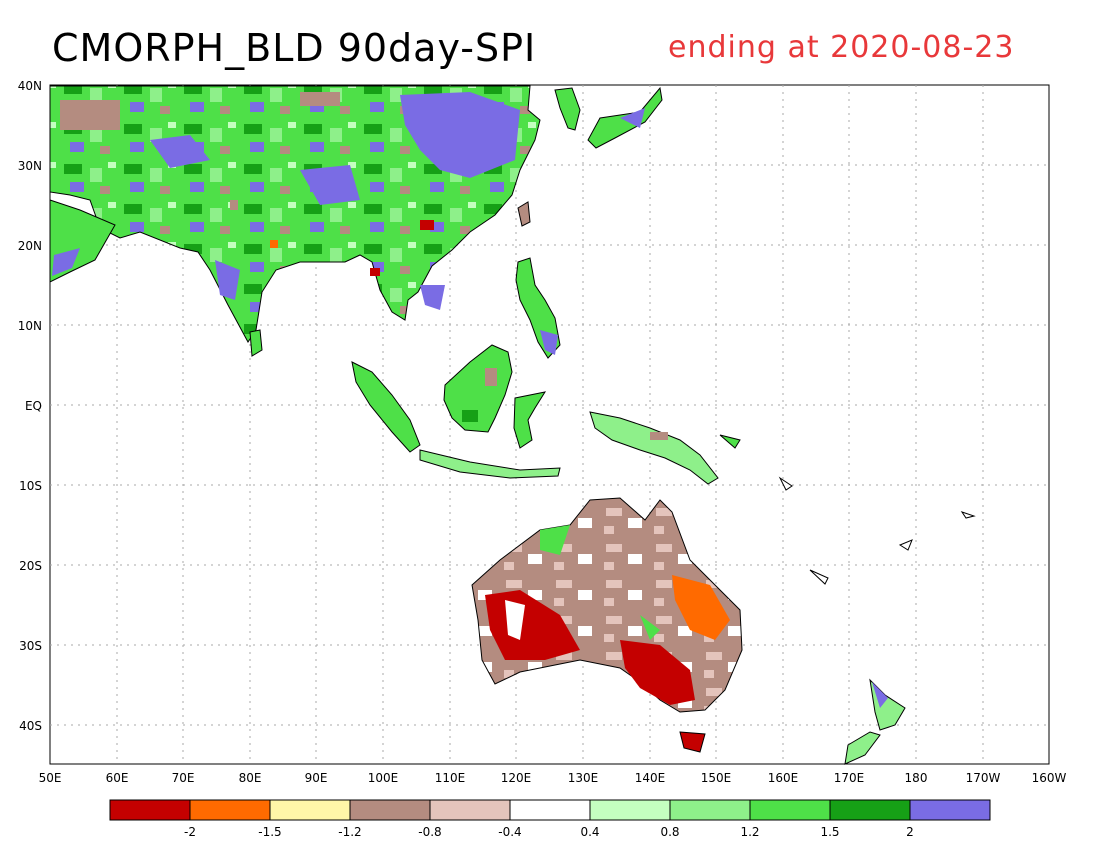 The image size is (1100, 850). I want to click on lon-label: 130E, so click(583, 778).